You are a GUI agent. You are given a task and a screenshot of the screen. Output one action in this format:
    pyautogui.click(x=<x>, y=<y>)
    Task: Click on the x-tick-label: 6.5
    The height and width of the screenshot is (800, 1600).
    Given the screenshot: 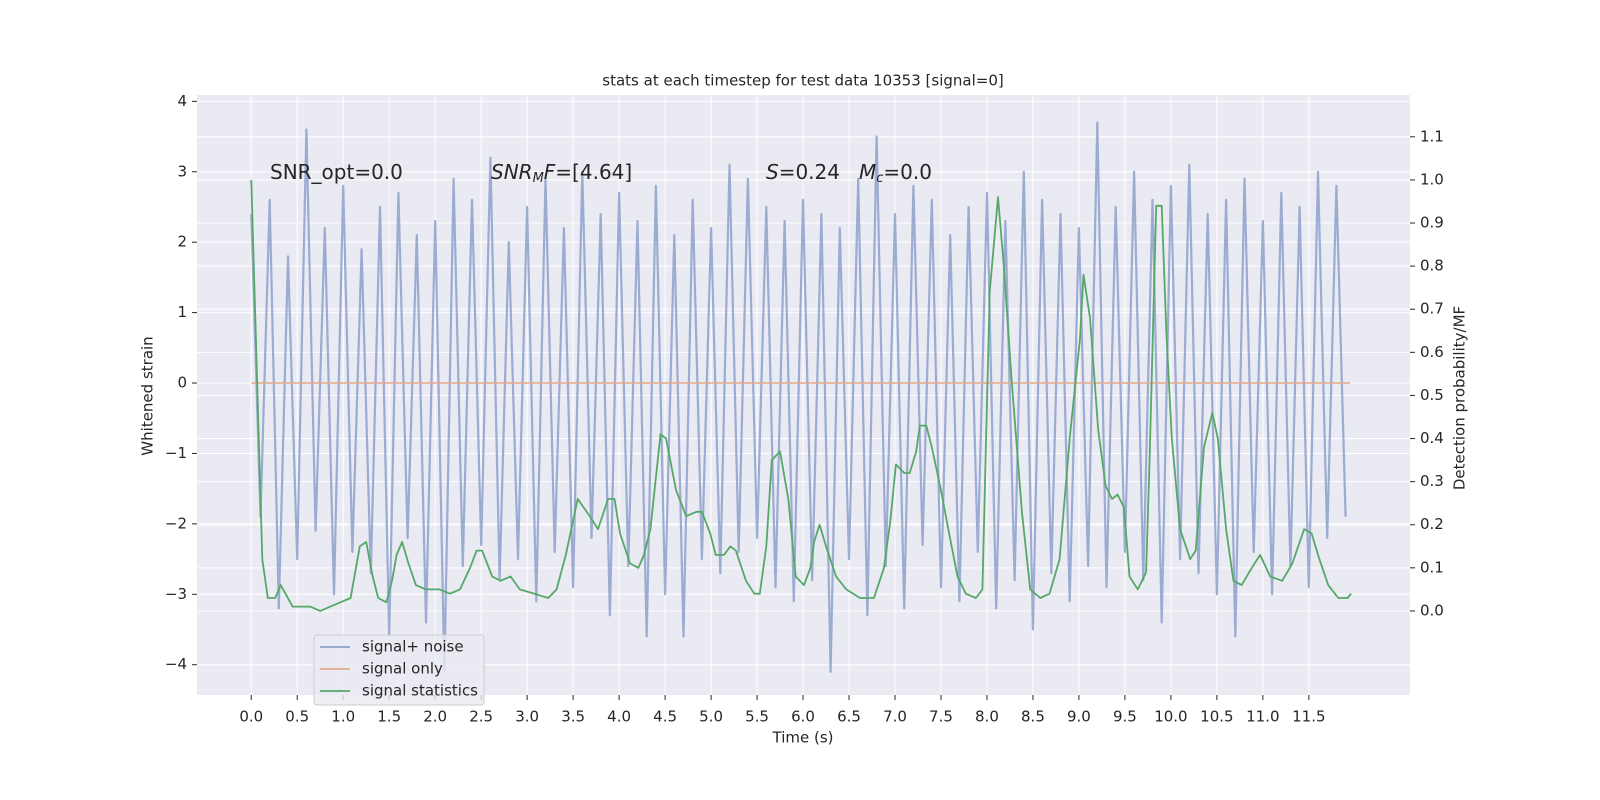 What is the action you would take?
    pyautogui.click(x=849, y=717)
    